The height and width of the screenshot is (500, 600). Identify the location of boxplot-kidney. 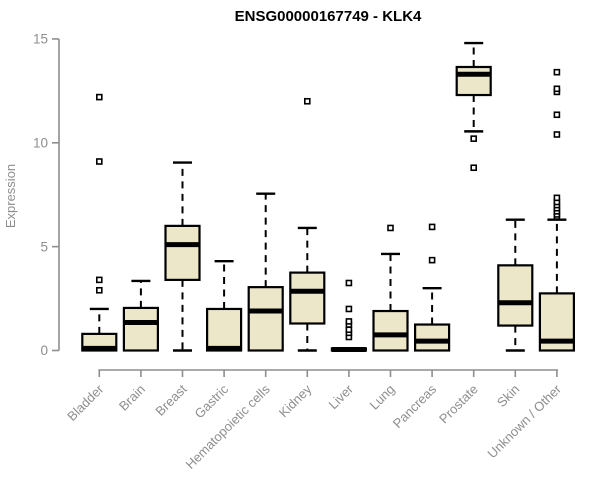
(307, 224).